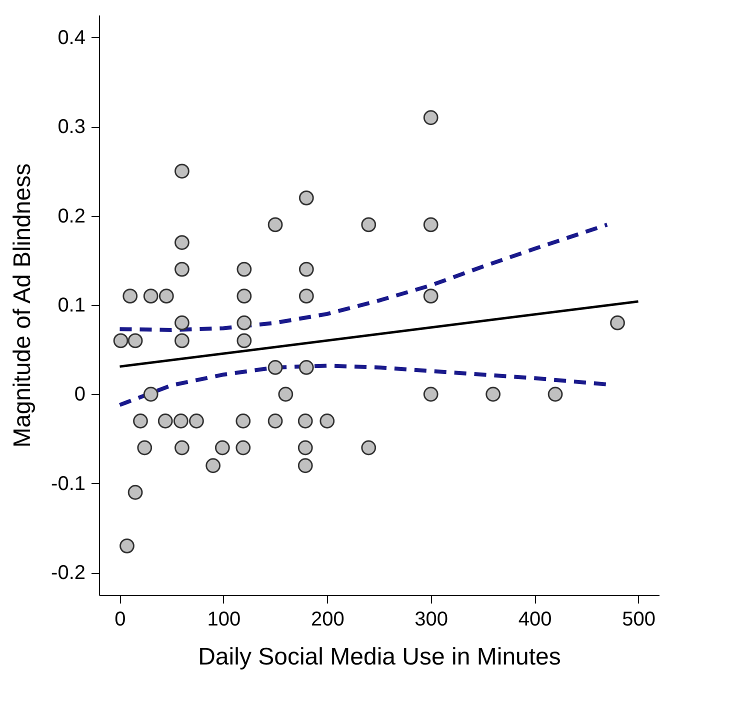  What do you see at coordinates (327, 619) in the screenshot?
I see `x-tick-label: 200` at bounding box center [327, 619].